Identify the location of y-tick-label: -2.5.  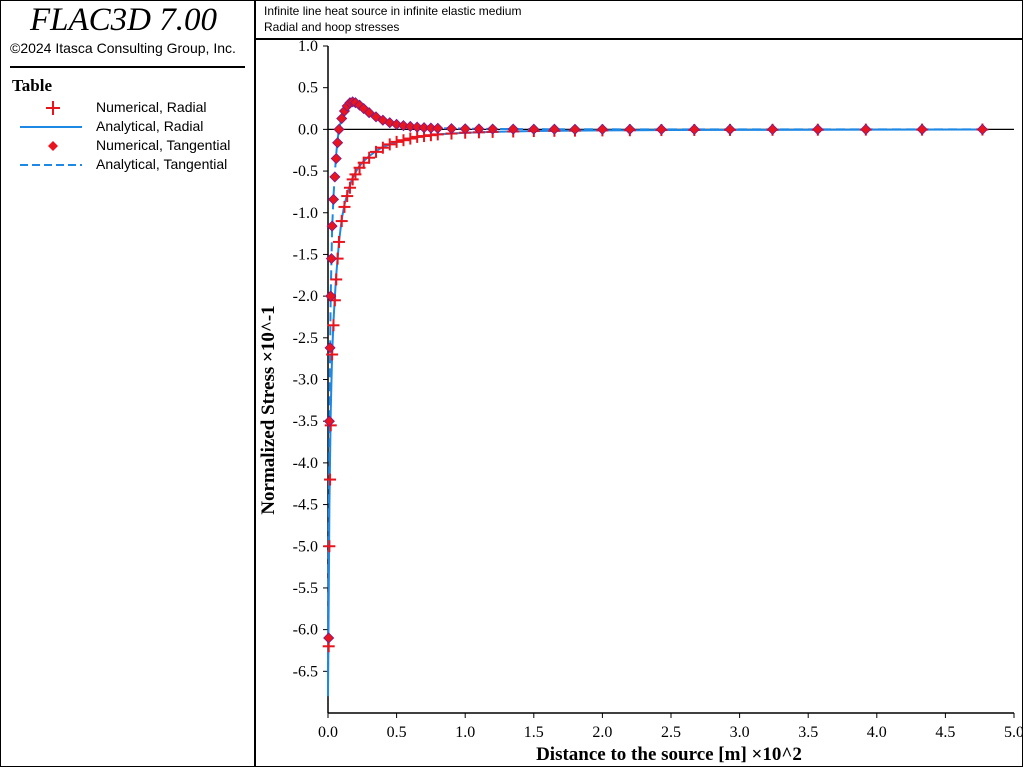
(305, 338).